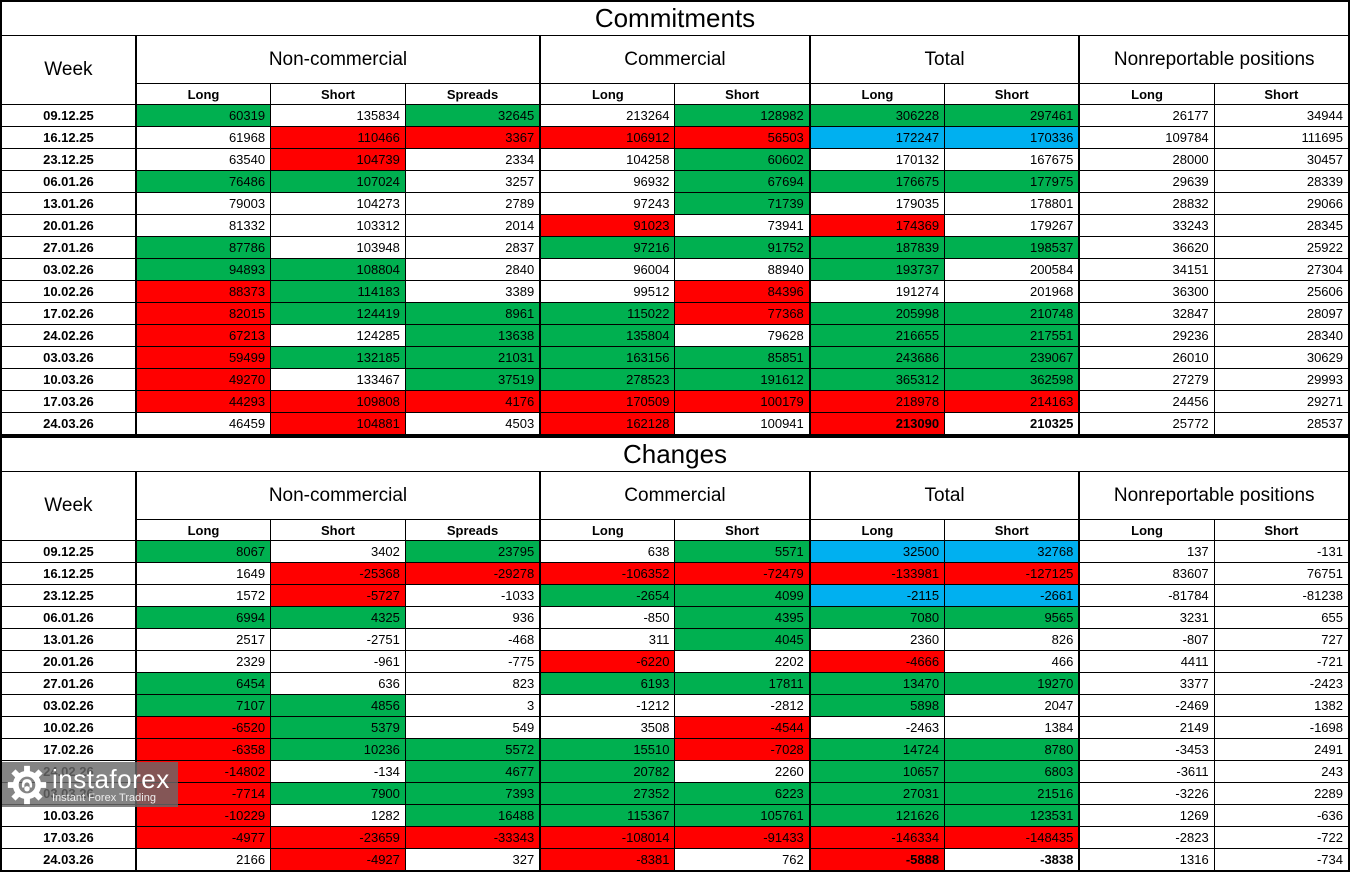  What do you see at coordinates (877, 793) in the screenshot?
I see `value-cell: 27031` at bounding box center [877, 793].